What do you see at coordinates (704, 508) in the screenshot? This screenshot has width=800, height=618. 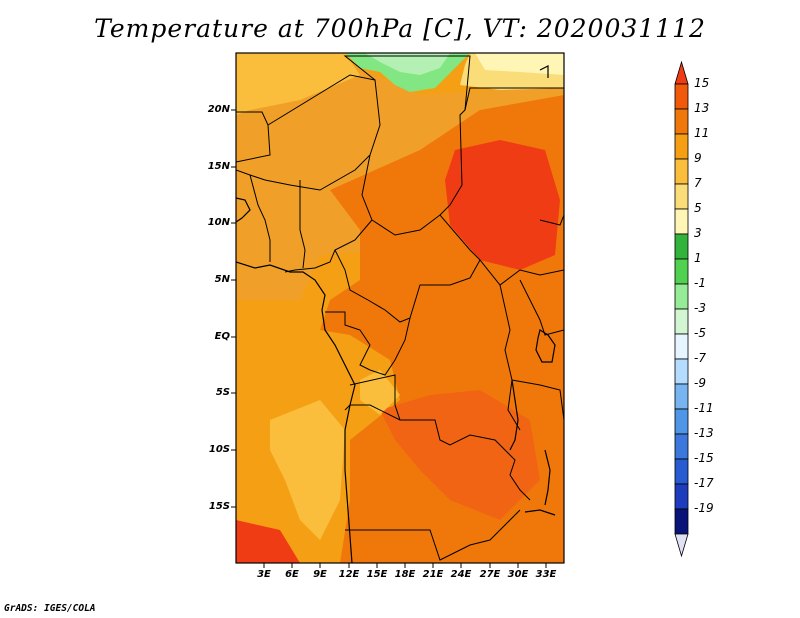 I see `colorbar-label: -19` at bounding box center [704, 508].